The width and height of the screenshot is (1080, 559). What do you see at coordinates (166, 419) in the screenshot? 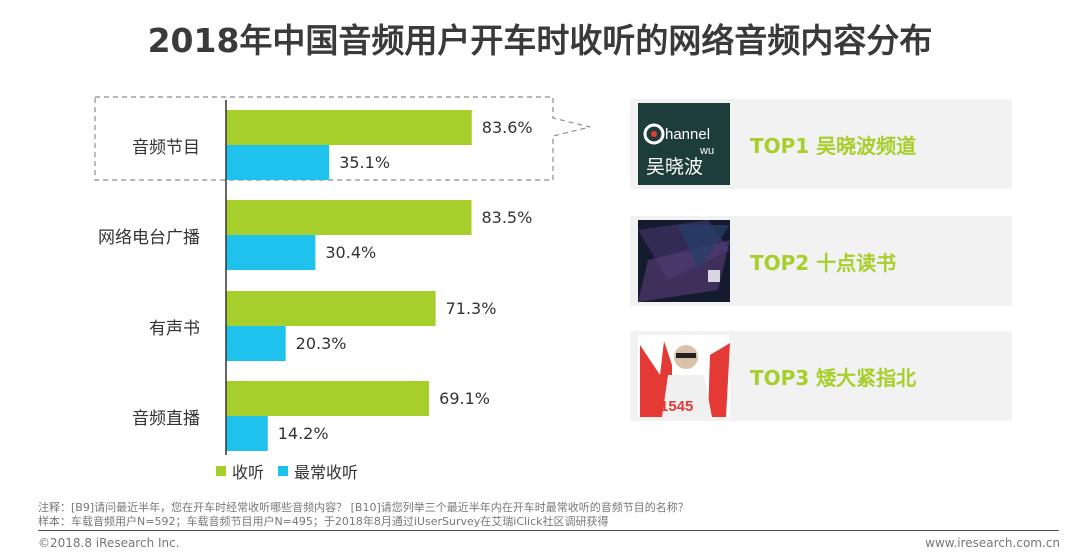
I see `category-label: 音频直播` at bounding box center [166, 419].